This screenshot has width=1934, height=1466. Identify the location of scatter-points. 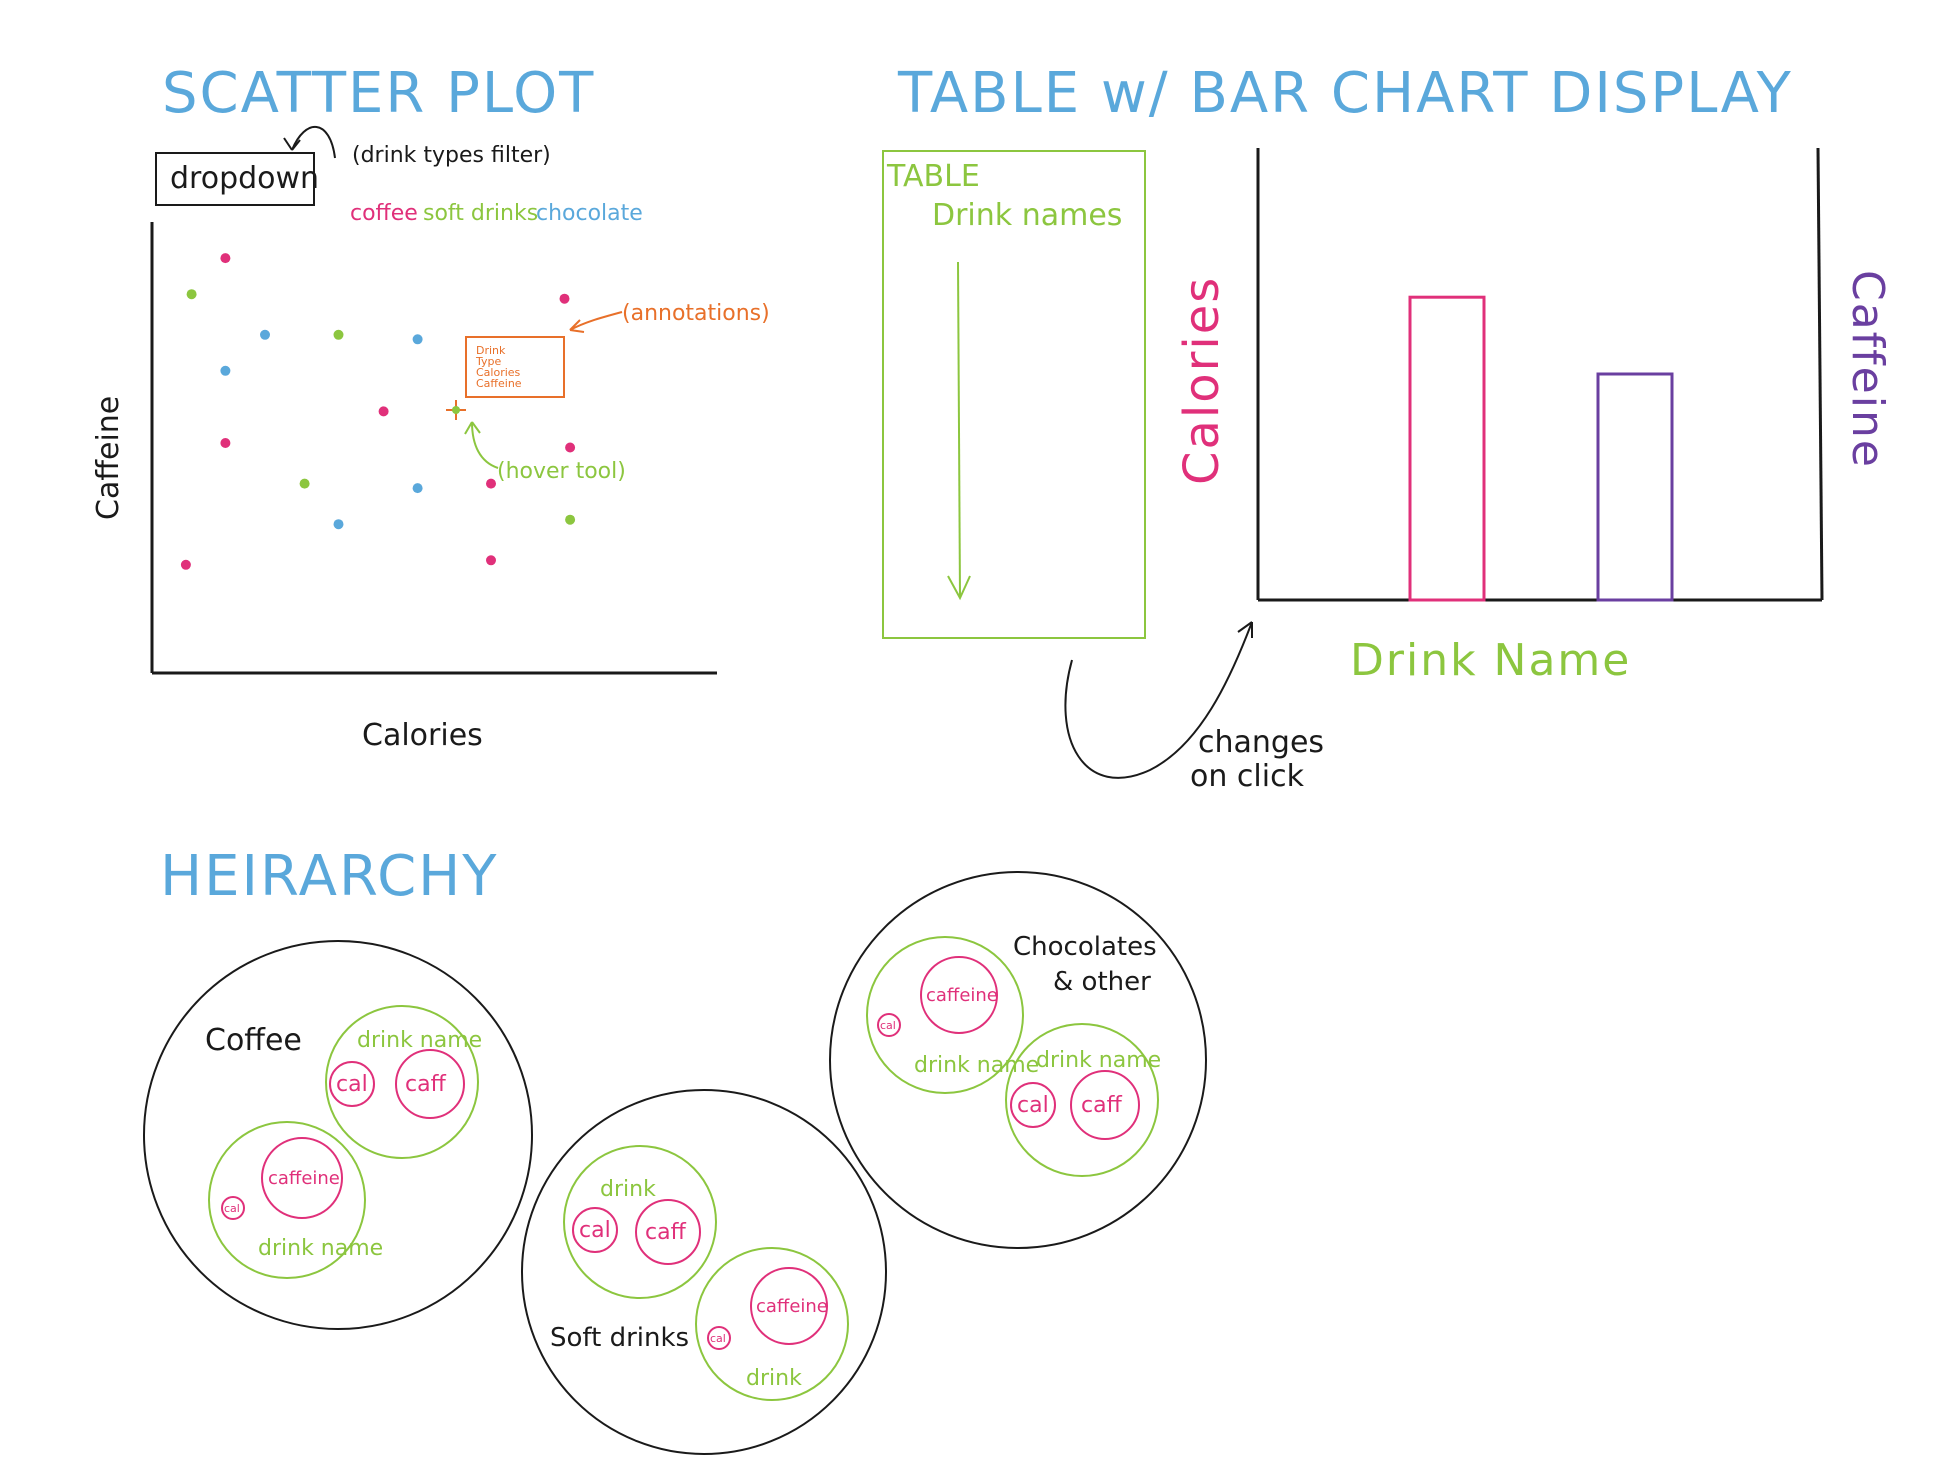
(378, 411).